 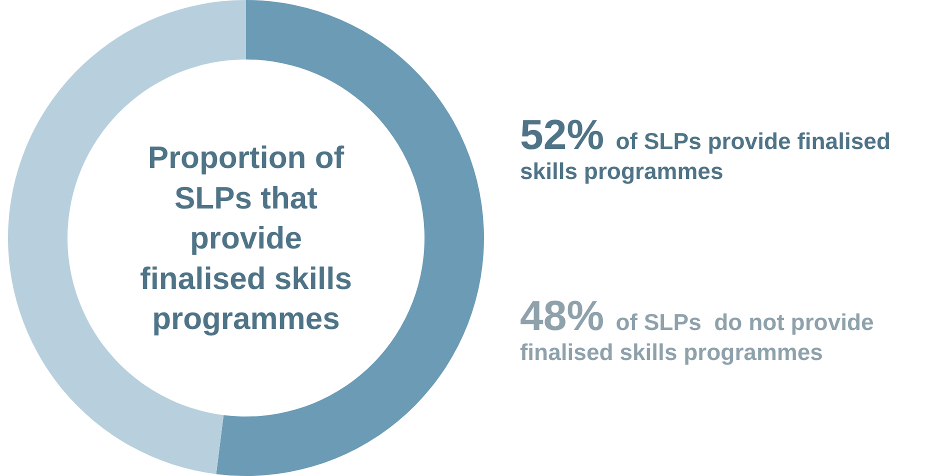 What do you see at coordinates (705, 147) in the screenshot?
I see `text: 52% of SLPs provide finalised skills programmes` at bounding box center [705, 147].